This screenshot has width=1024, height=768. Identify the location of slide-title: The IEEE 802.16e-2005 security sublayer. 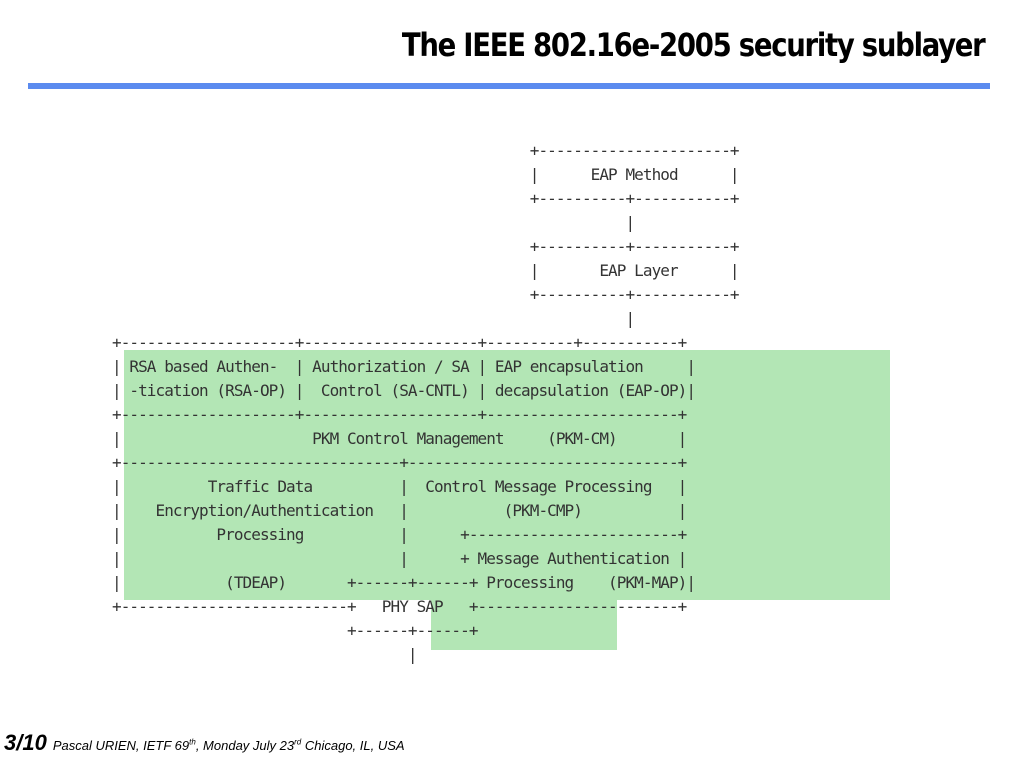
(693, 45).